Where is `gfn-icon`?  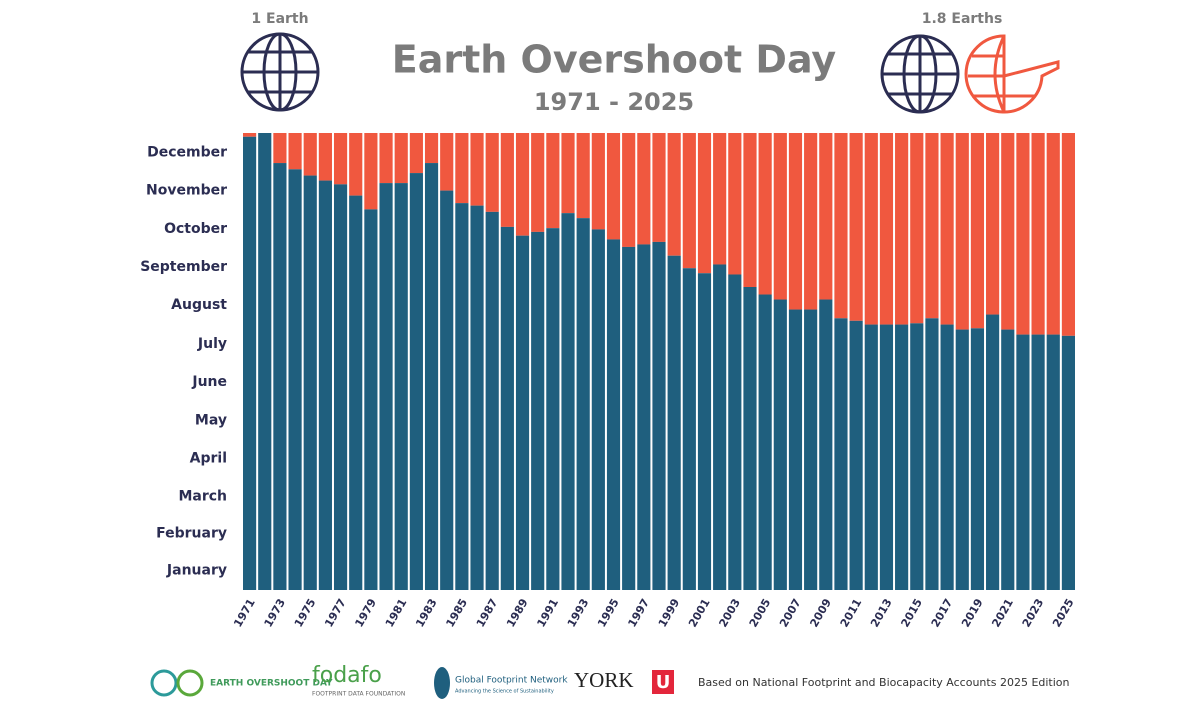
gfn-icon is located at coordinates (442, 683).